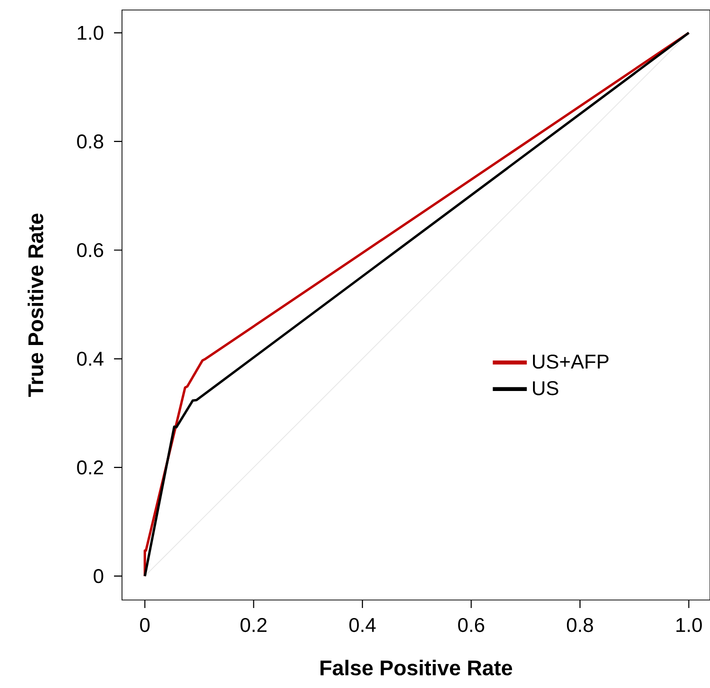 The height and width of the screenshot is (688, 710). What do you see at coordinates (90, 467) in the screenshot?
I see `y-tick-label: 0.2` at bounding box center [90, 467].